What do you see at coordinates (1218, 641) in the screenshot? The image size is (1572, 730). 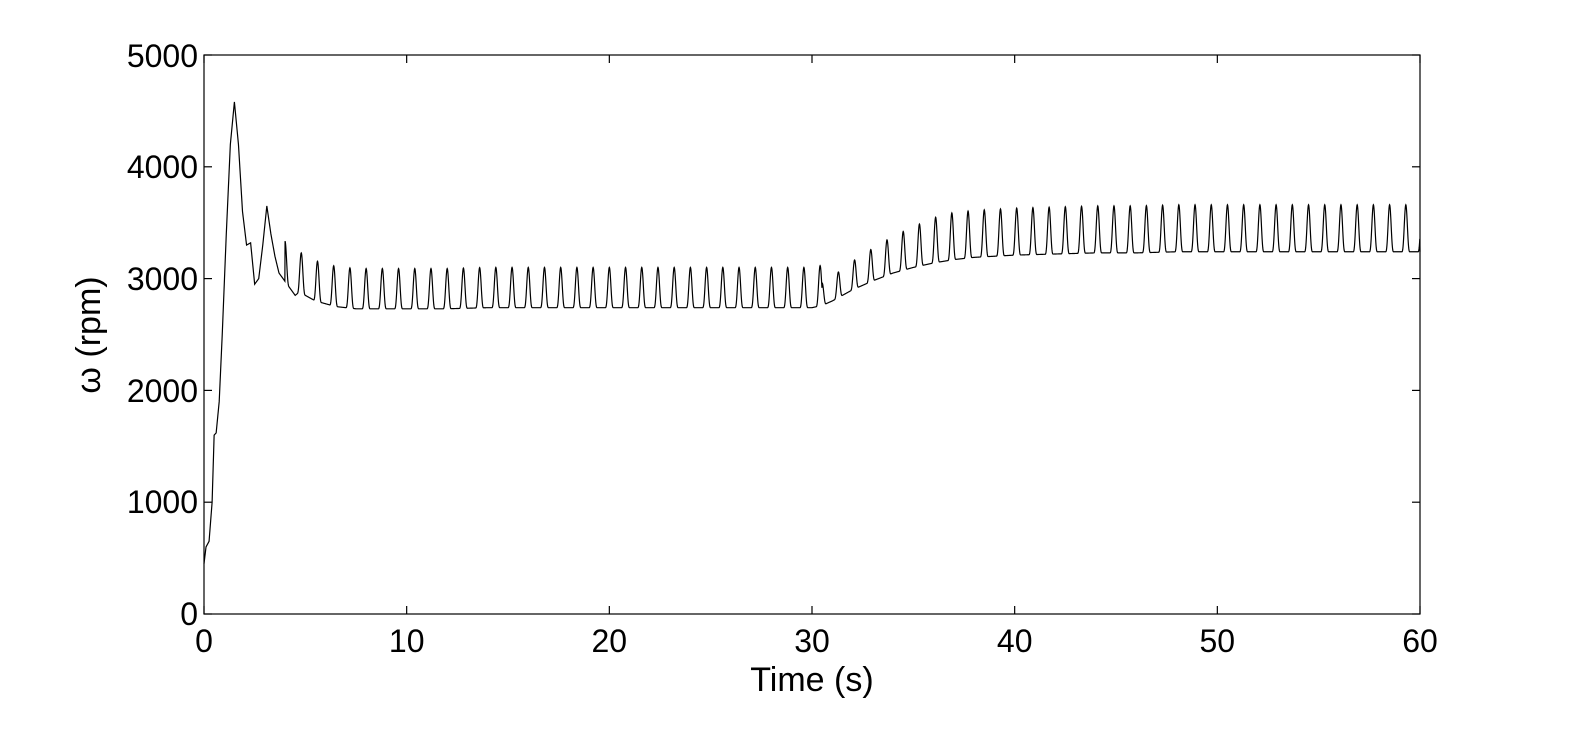 I see `x-tick-label: 50` at bounding box center [1218, 641].